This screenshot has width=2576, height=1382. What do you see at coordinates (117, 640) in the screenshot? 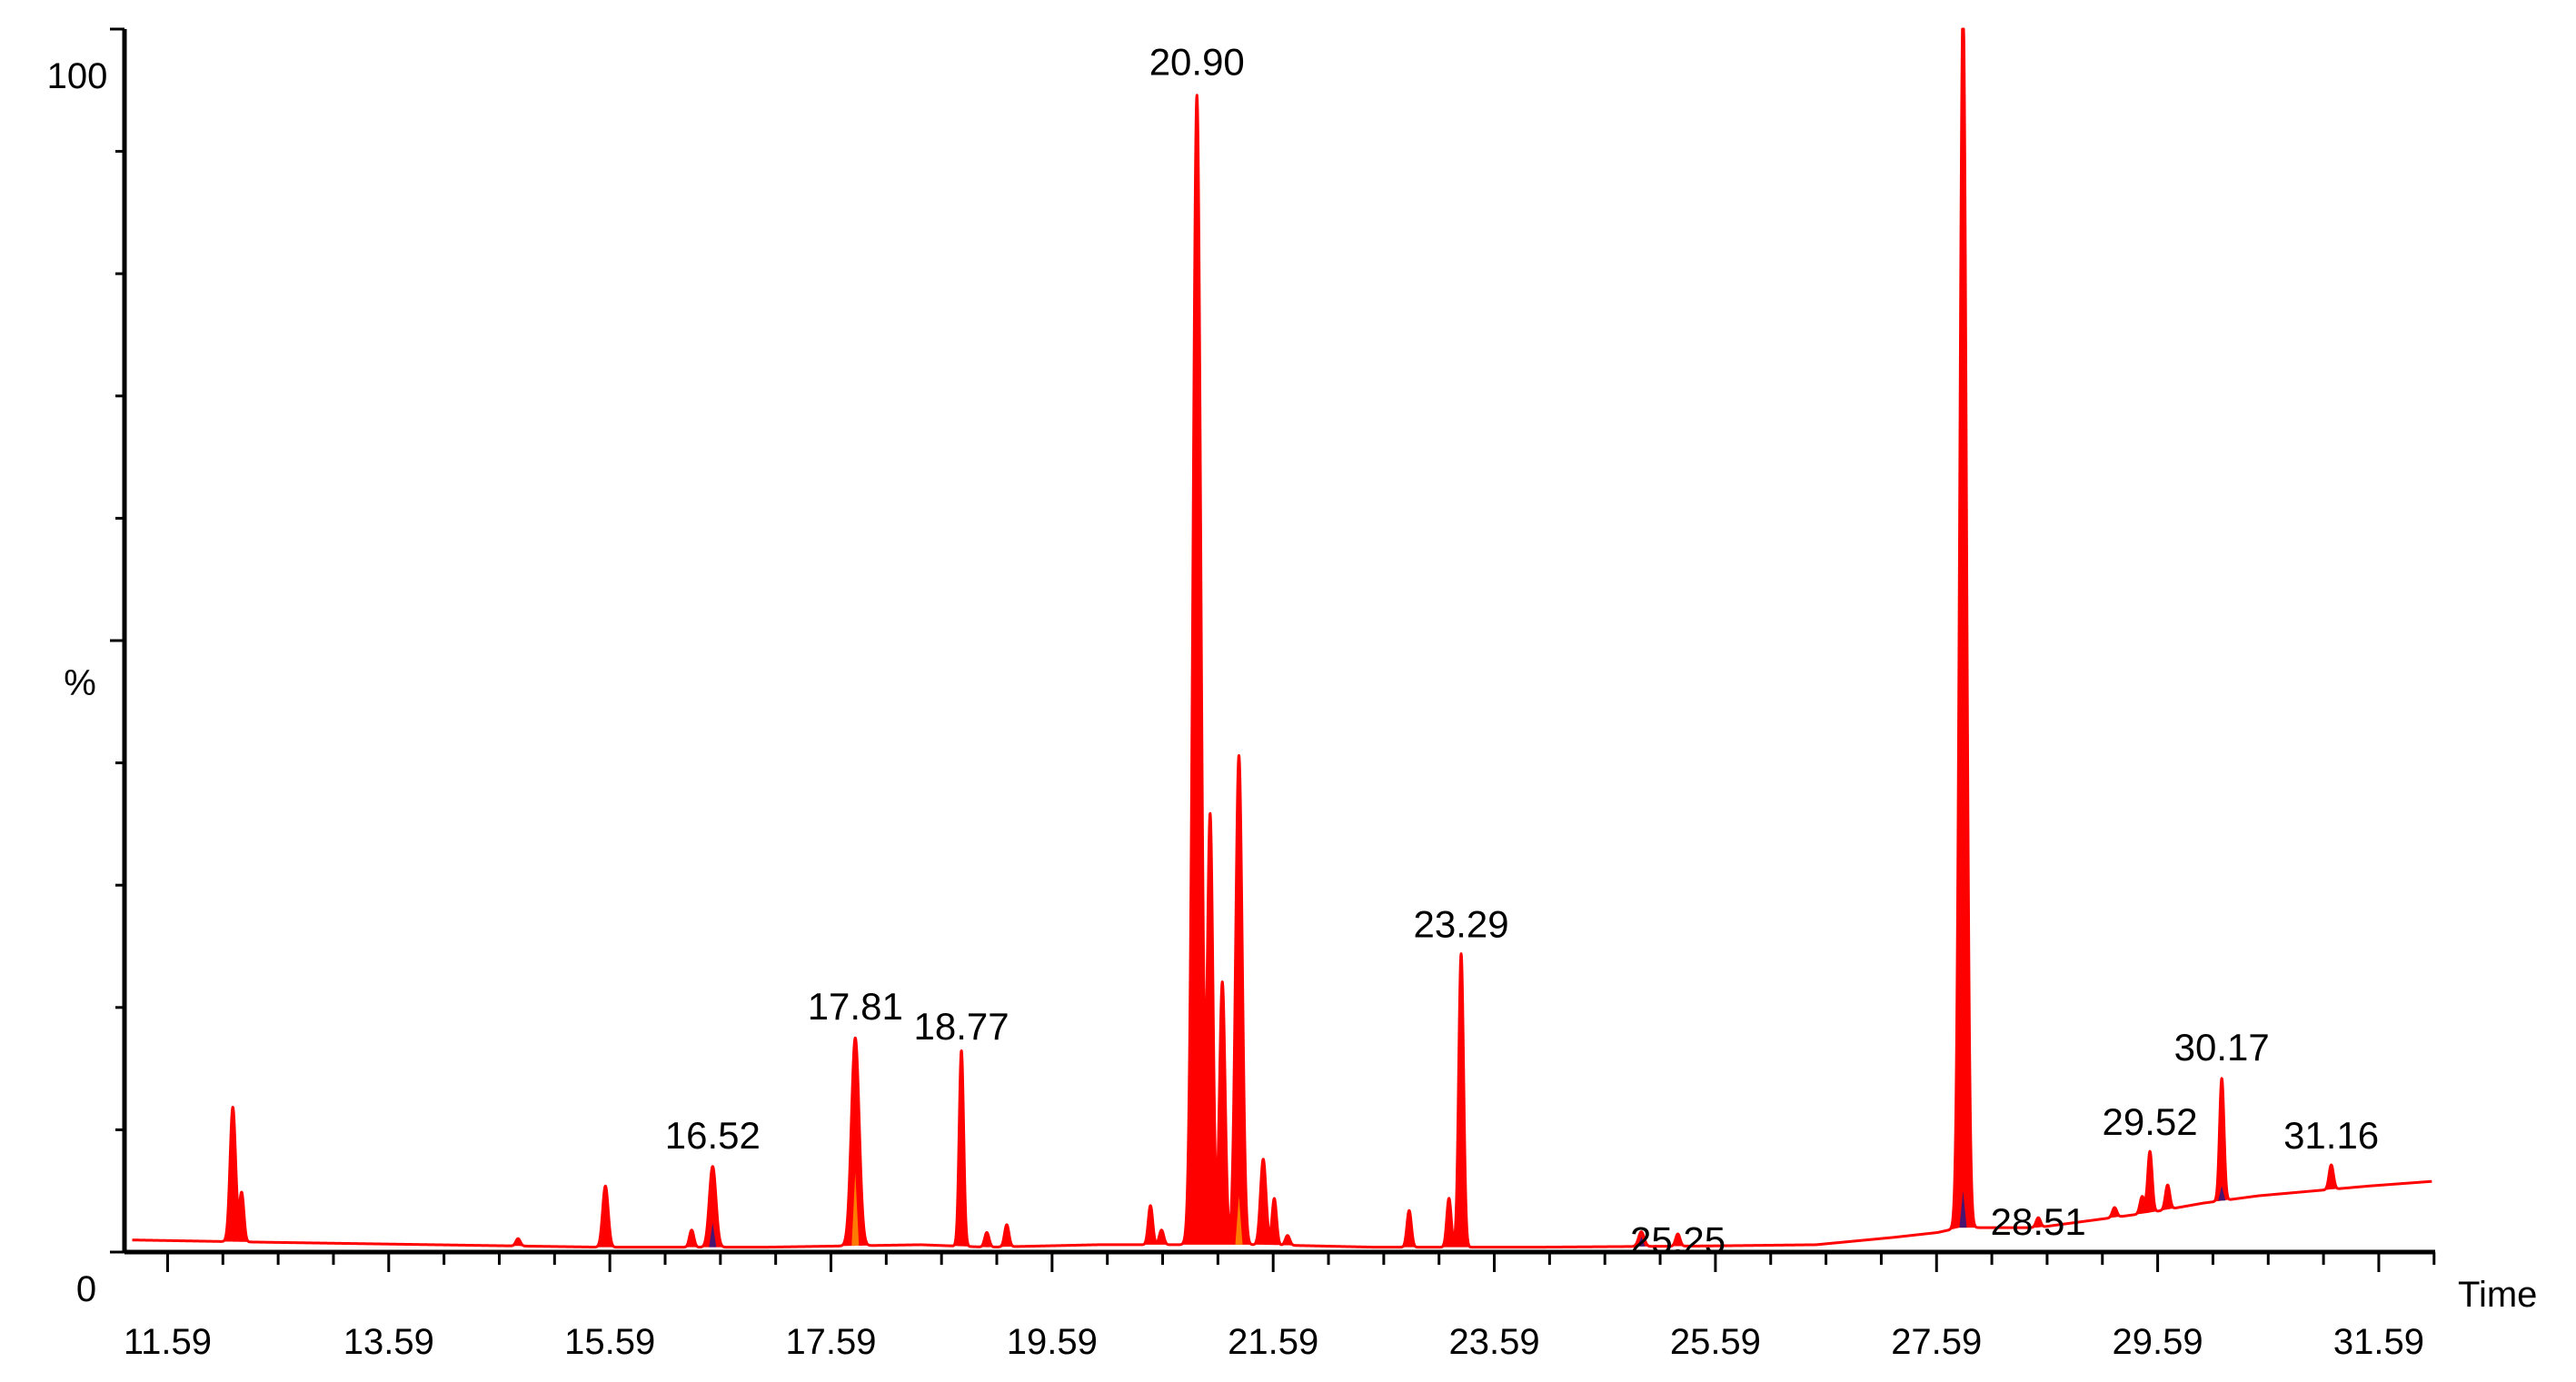
I see `y-ticks` at bounding box center [117, 640].